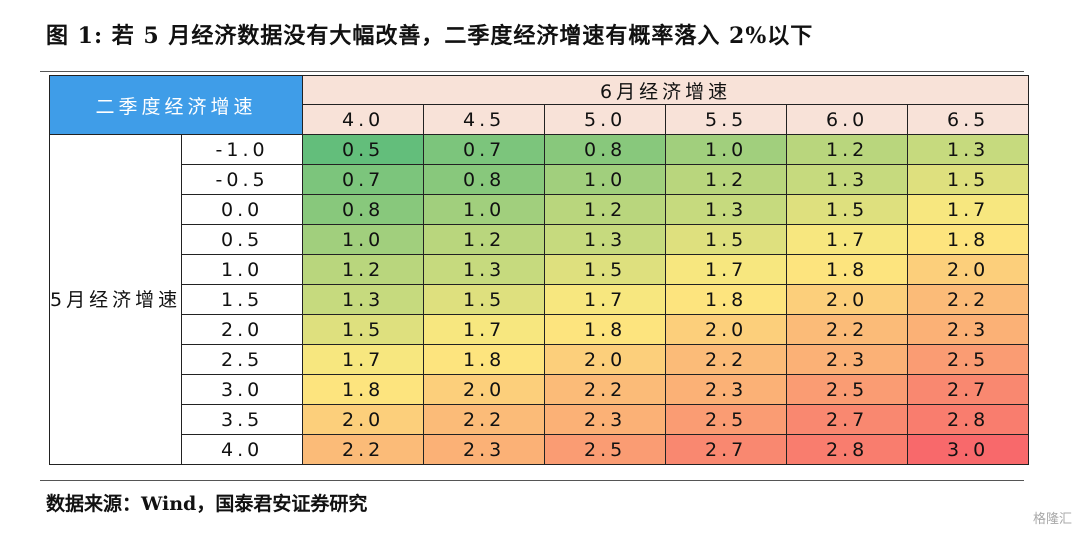  I want to click on table-row: 1.5 1.3 1.5 1.7 1.8 2.0 2.2, so click(540, 299).